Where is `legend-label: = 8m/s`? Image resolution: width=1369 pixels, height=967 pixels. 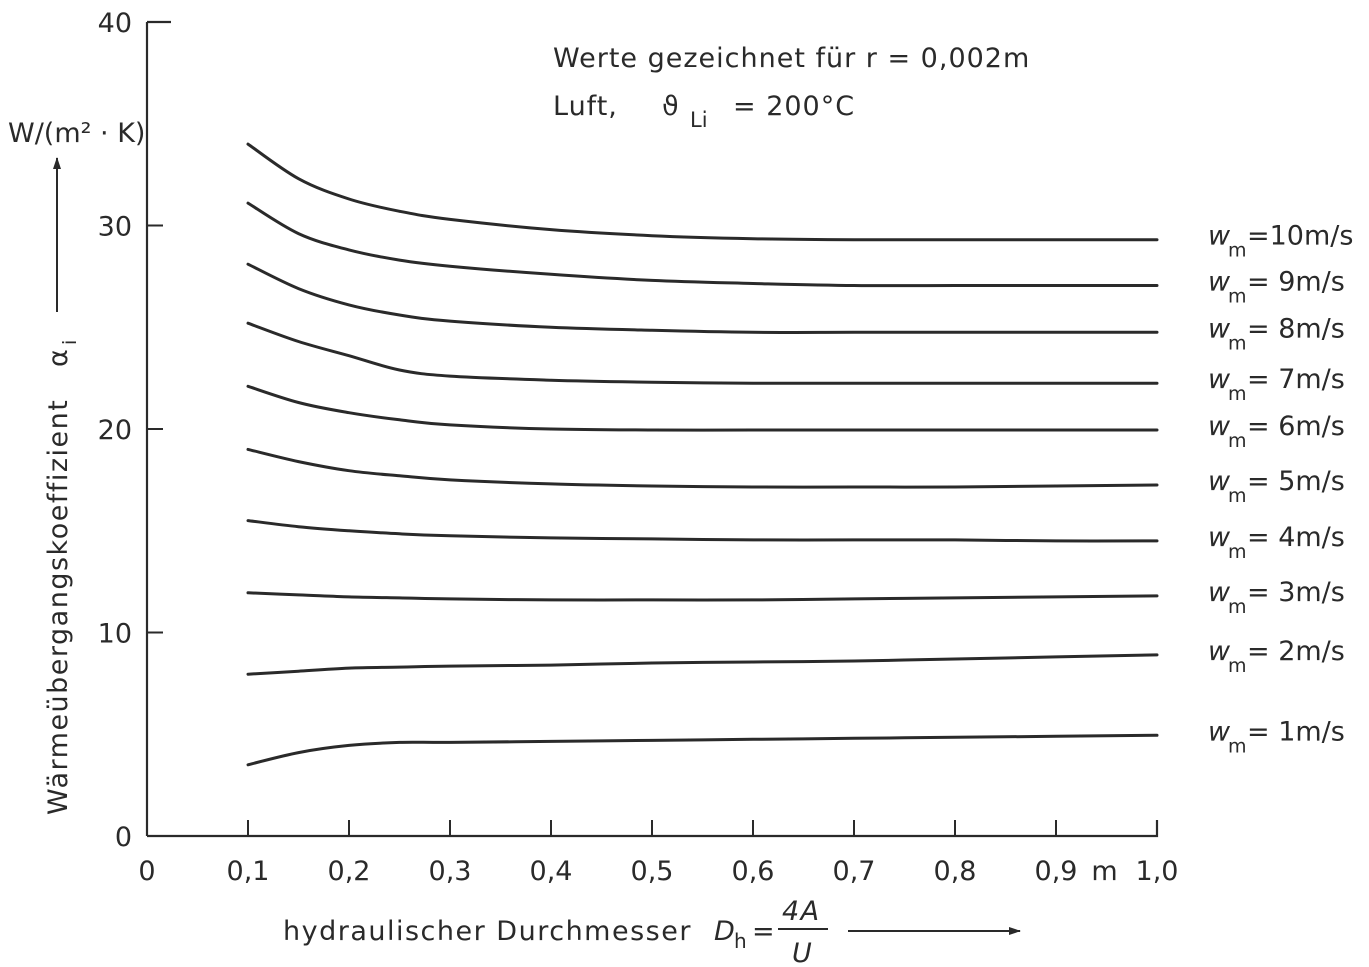
legend-label: = 8m/s is located at coordinates (1296, 328).